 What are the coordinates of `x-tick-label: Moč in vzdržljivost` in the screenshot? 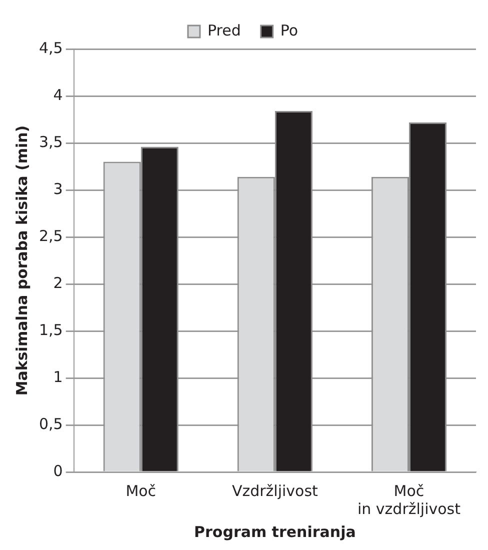 It's located at (409, 500).